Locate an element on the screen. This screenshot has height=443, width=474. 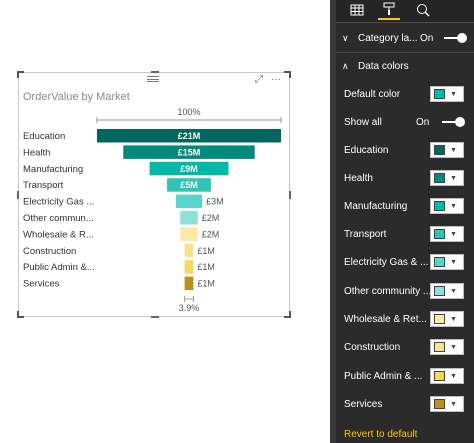
category-label: Education is located at coordinates (44, 136).